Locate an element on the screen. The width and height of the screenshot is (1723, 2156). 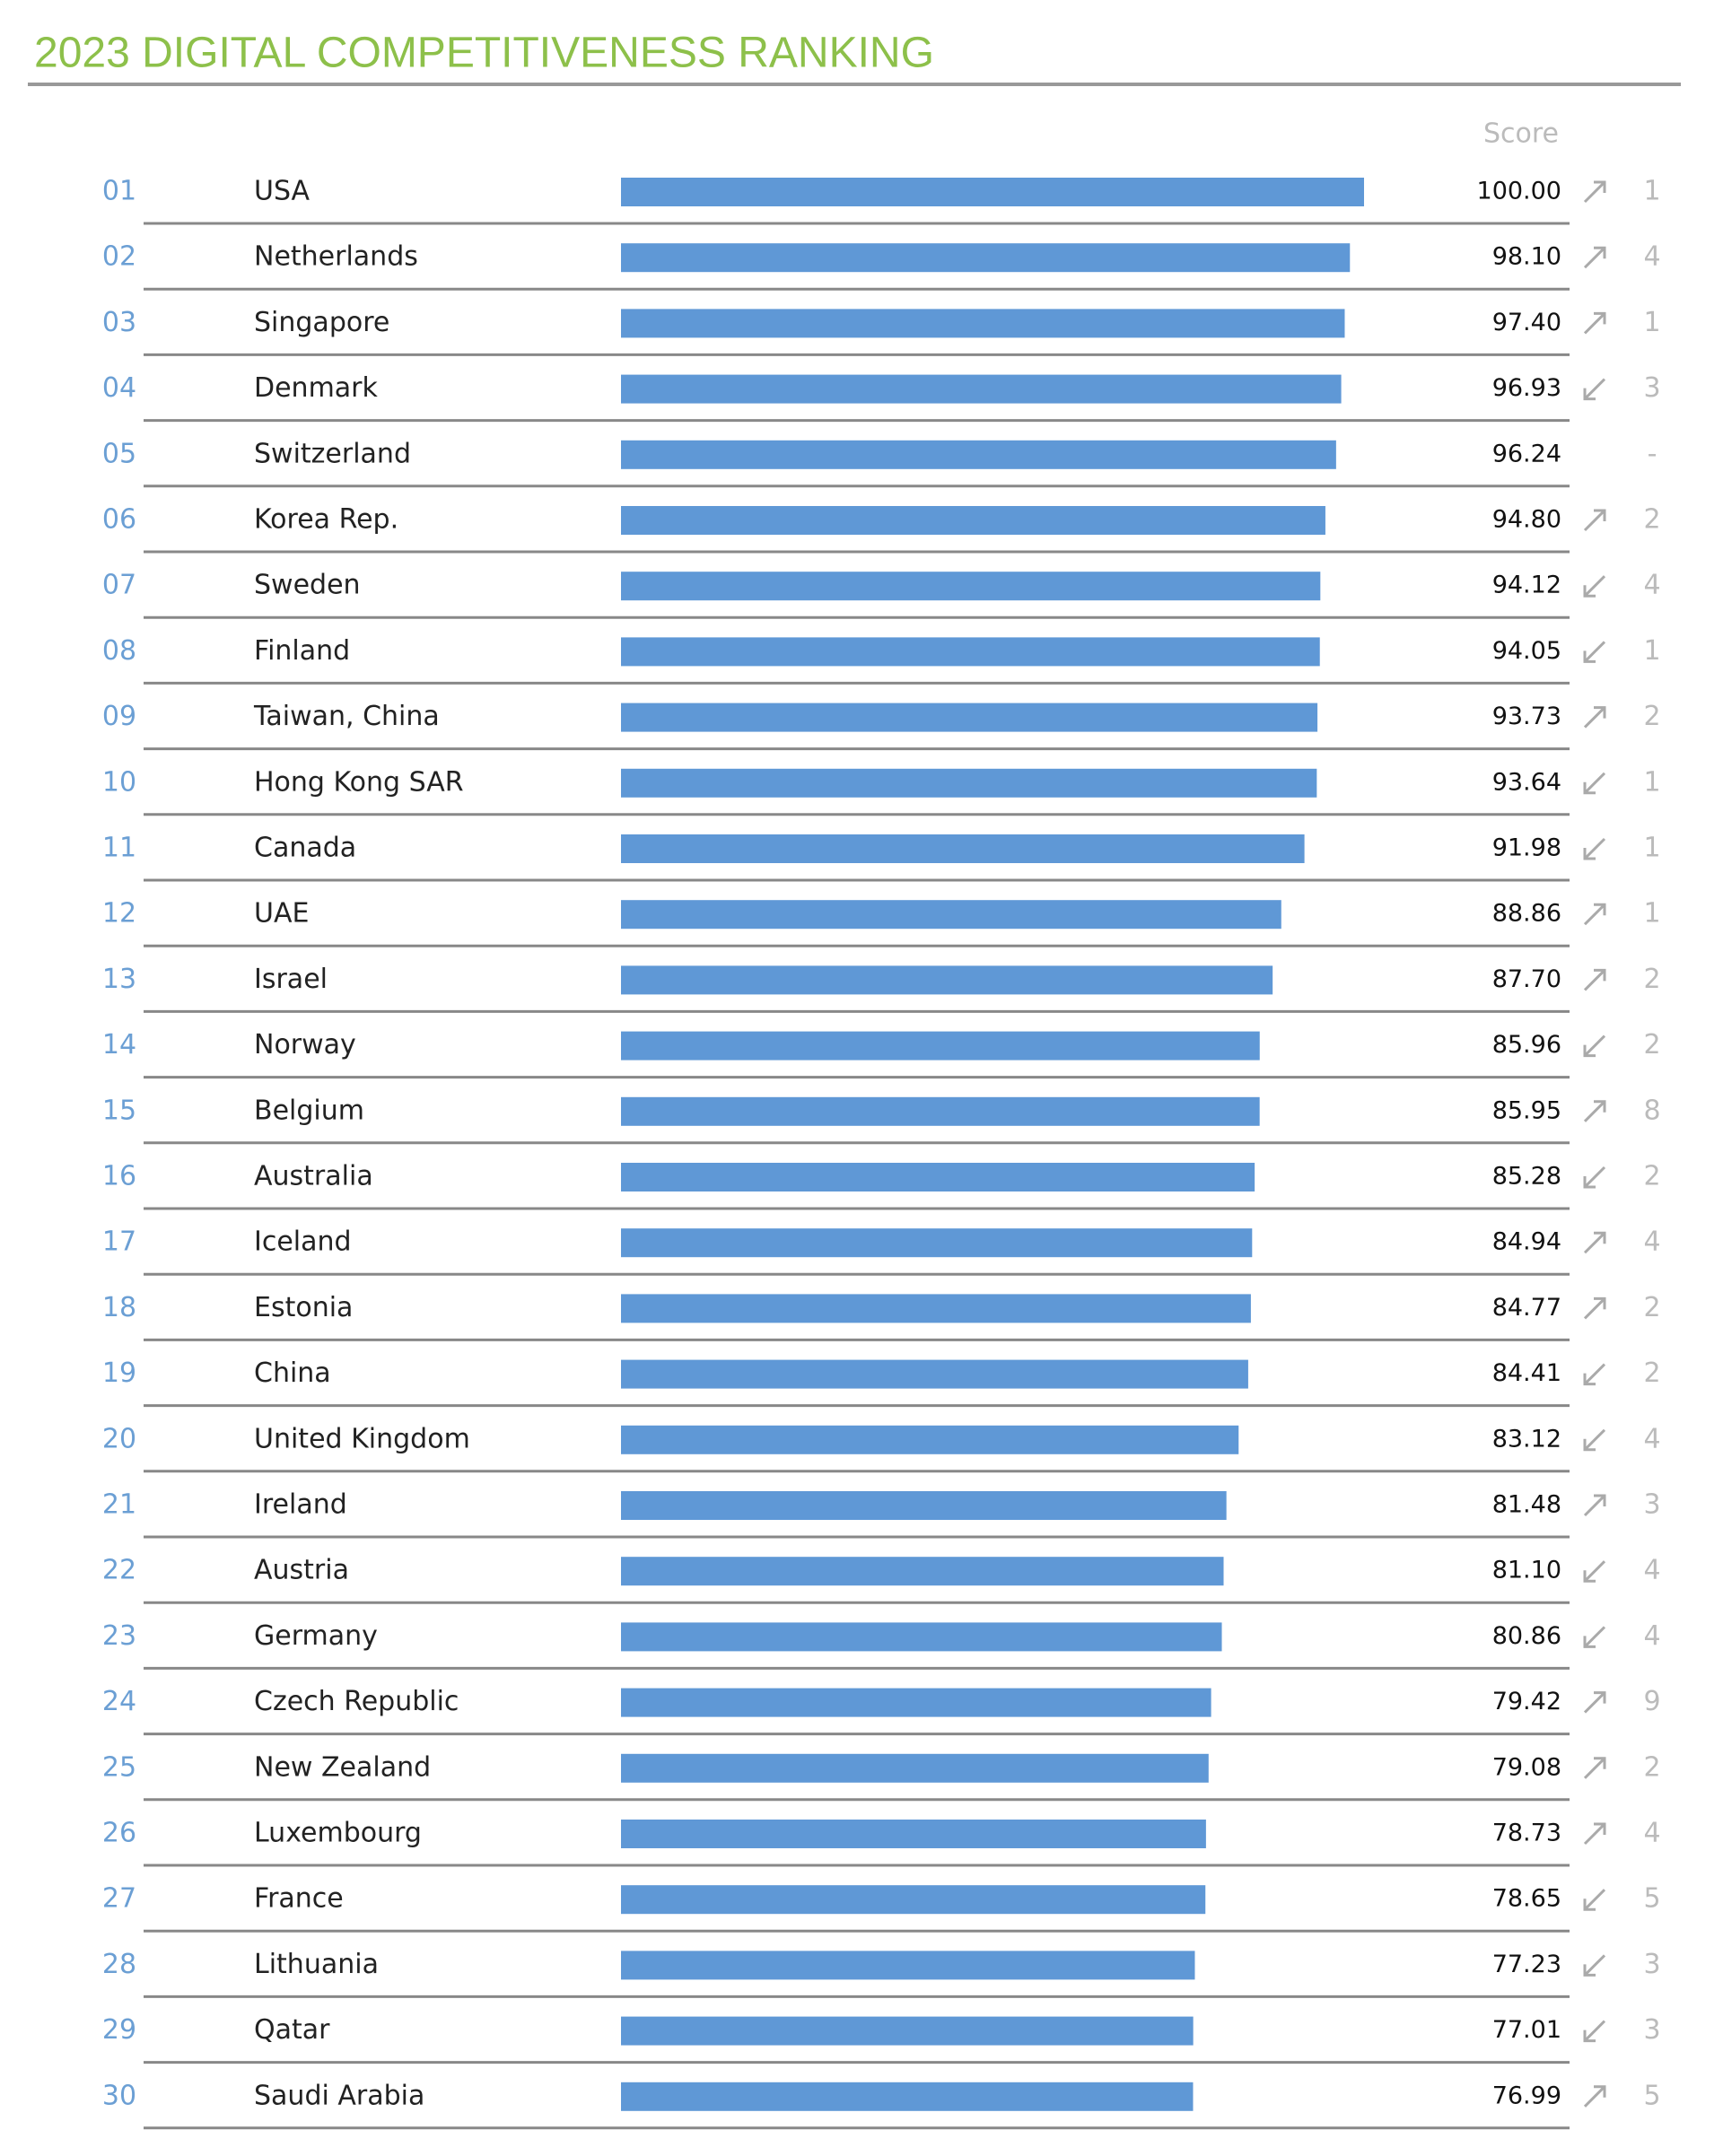
column-header: Score is located at coordinates (1521, 134).